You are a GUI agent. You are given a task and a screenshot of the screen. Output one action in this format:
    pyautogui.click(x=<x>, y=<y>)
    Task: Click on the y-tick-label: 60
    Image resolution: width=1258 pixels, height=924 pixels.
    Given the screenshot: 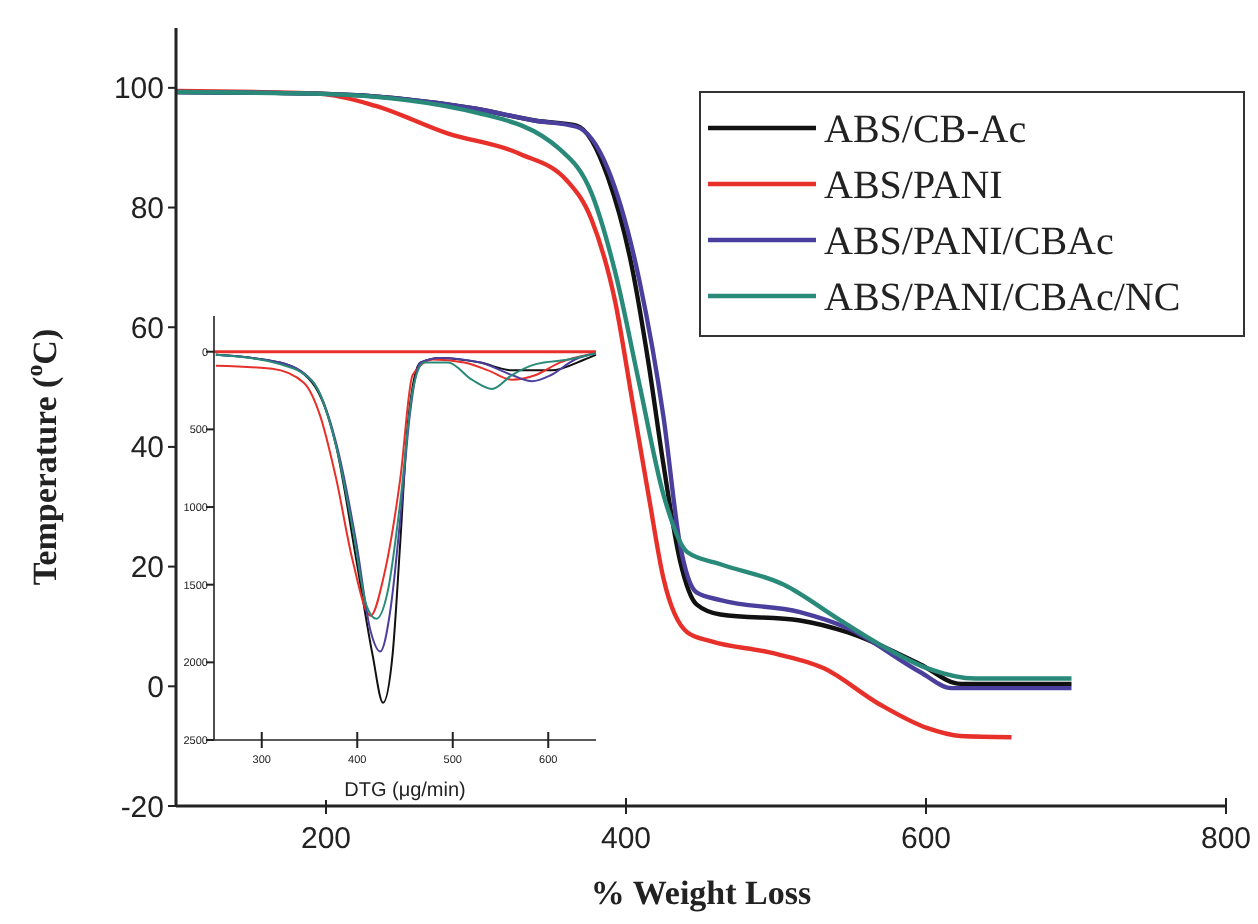 What is the action you would take?
    pyautogui.click(x=147, y=328)
    